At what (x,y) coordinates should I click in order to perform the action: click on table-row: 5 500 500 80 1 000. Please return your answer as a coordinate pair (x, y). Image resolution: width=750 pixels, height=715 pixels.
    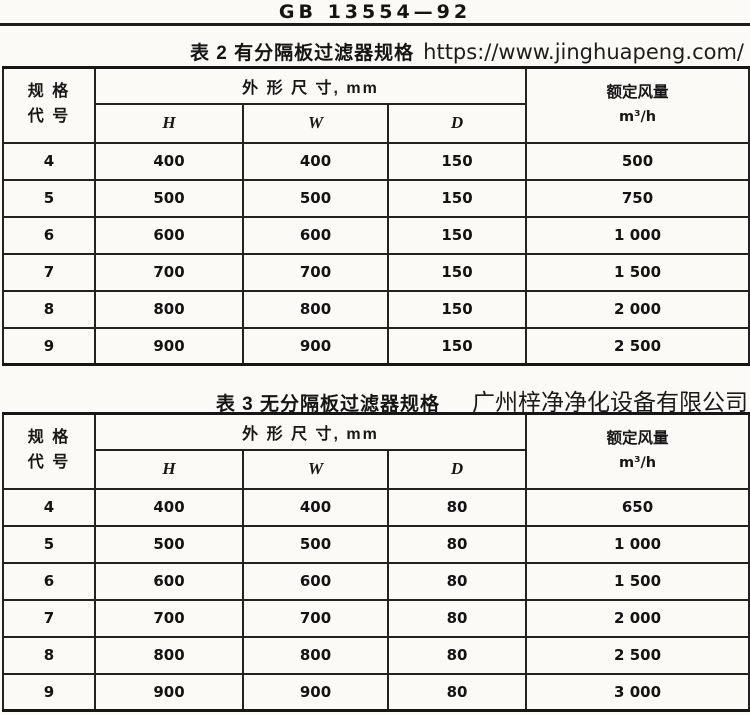
    Looking at the image, I should click on (376, 544).